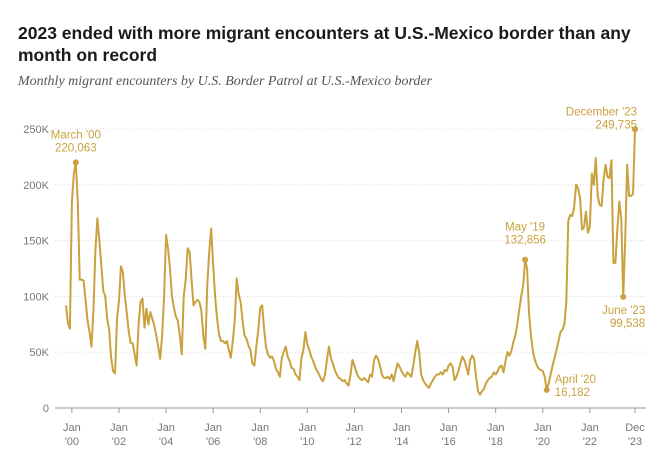 This screenshot has height=459, width=663. I want to click on annotation-value: 249,735, so click(616, 125).